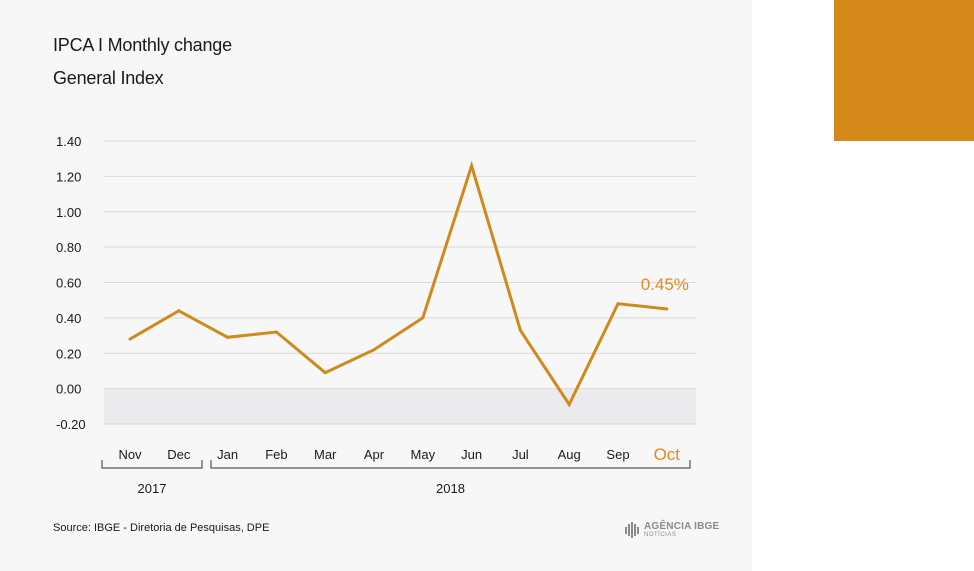 This screenshot has width=974, height=571. What do you see at coordinates (374, 454) in the screenshot?
I see `x-tick-label: Apr` at bounding box center [374, 454].